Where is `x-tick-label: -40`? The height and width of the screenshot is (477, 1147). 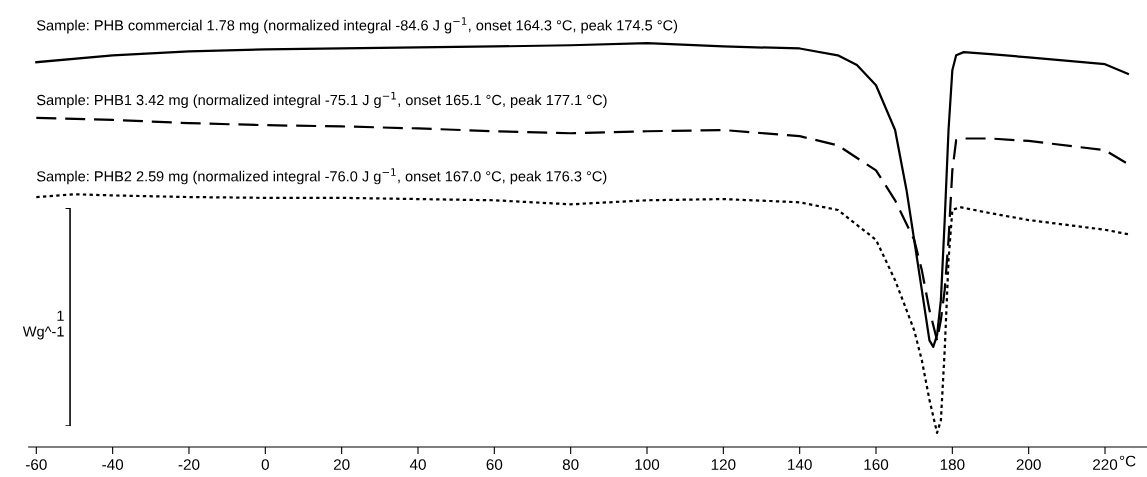 x-tick-label: -40 is located at coordinates (113, 464).